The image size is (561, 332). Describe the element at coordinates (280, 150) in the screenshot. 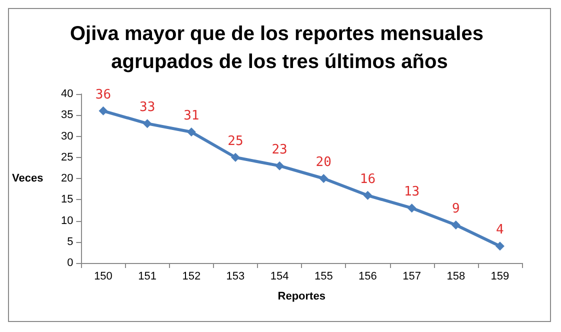

I see `data-label: 23` at that location.